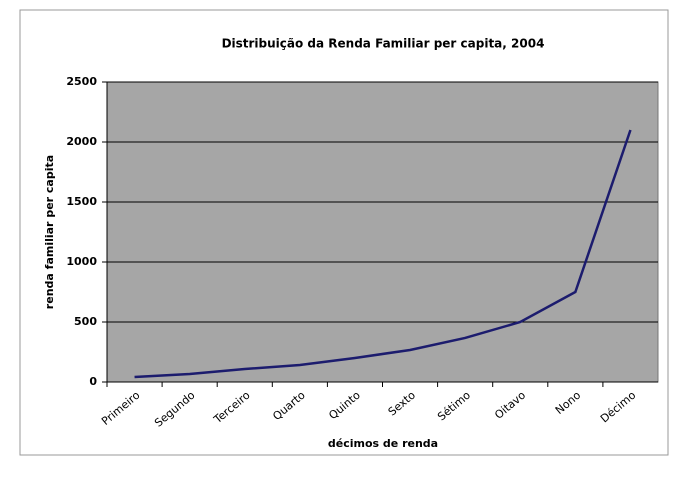 The height and width of the screenshot is (478, 680). What do you see at coordinates (85, 321) in the screenshot?
I see `y-tick-label: 500` at bounding box center [85, 321].